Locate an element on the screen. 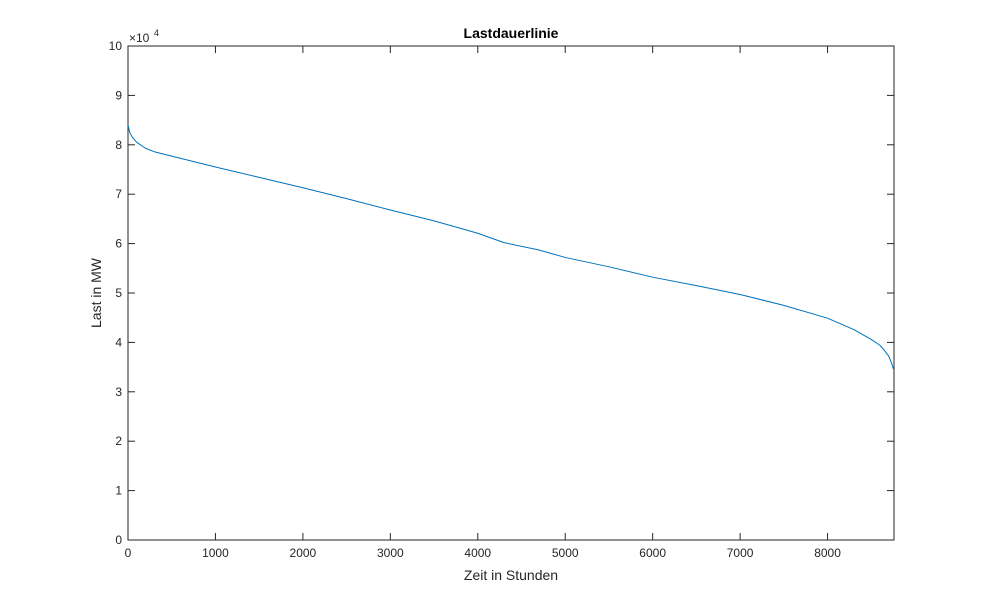 This screenshot has width=989, height=607. y-multiplier-exponent: 4 is located at coordinates (156, 33).